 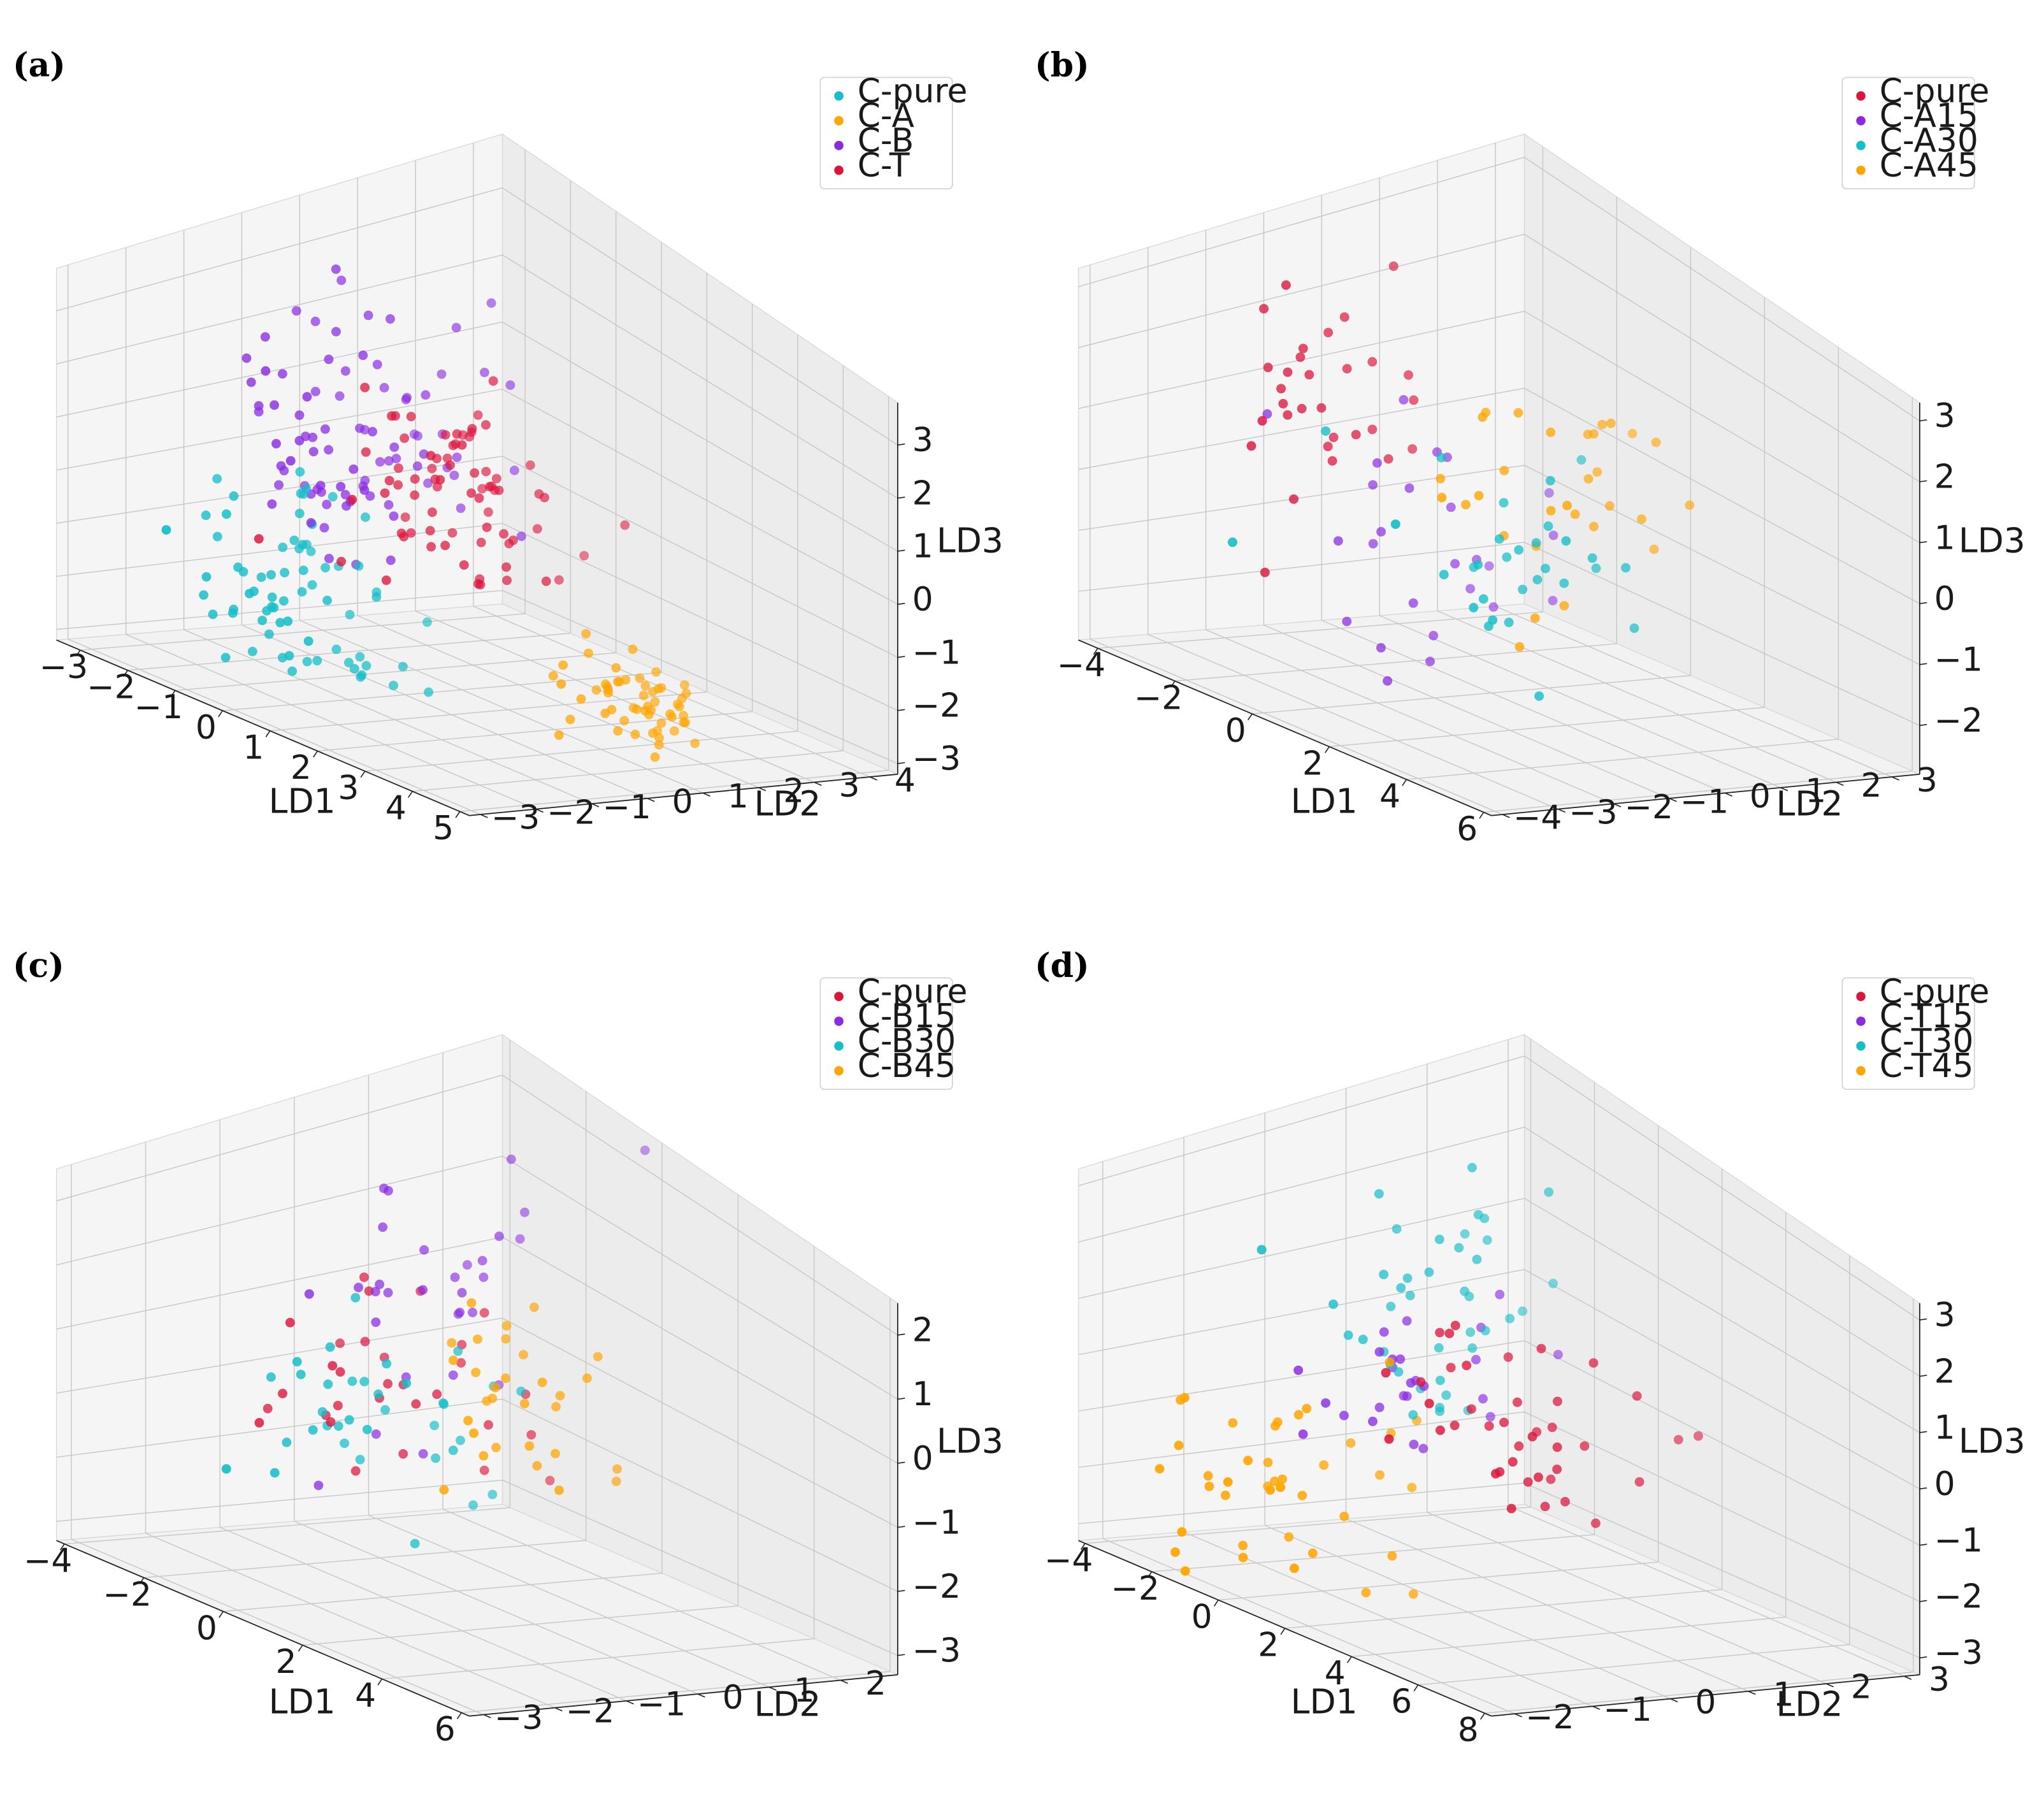 I want to click on z-tick-label: 1, so click(x=1944, y=538).